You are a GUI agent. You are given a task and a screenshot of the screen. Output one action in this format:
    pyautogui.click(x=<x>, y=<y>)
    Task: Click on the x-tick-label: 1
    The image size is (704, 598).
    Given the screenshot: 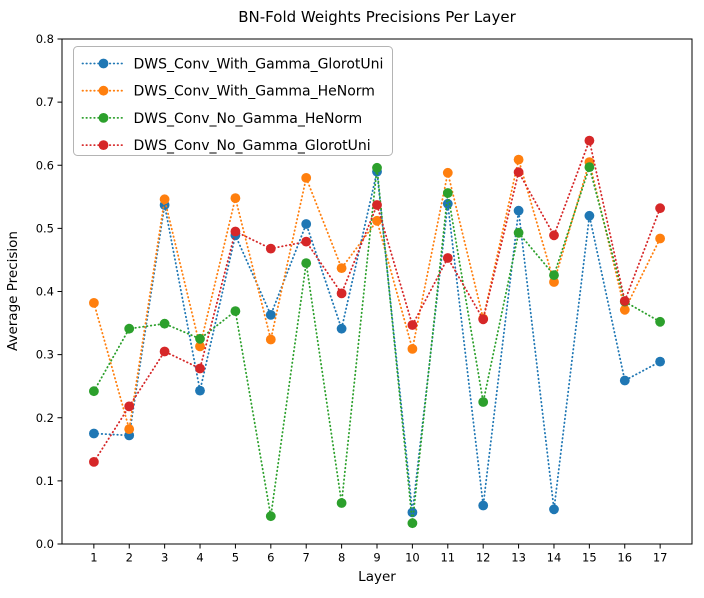 What is the action you would take?
    pyautogui.click(x=93, y=558)
    